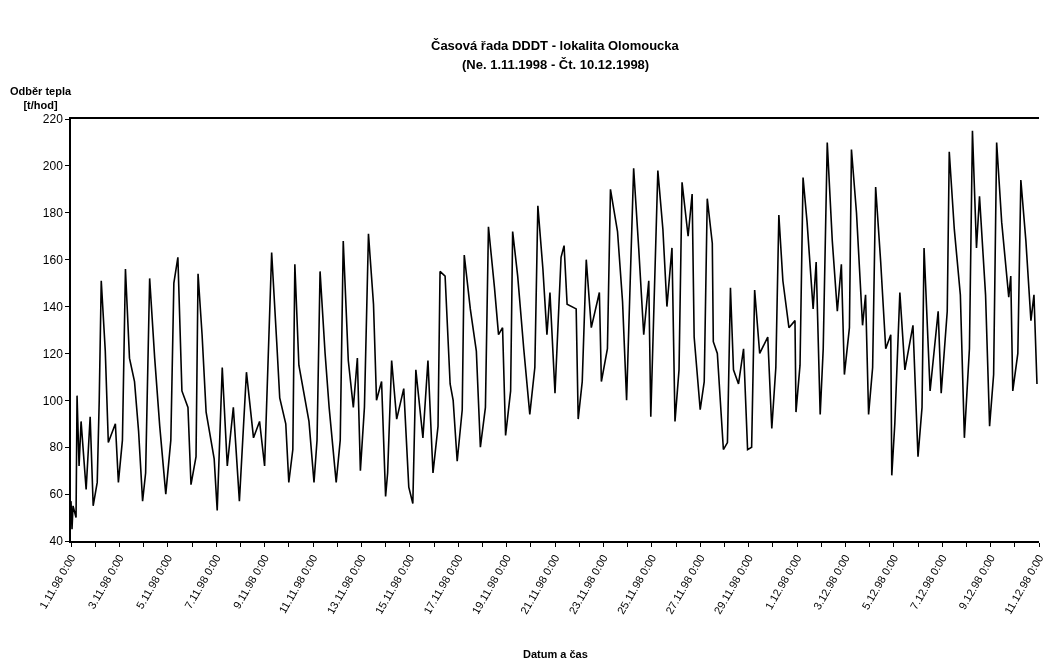 Image resolution: width=1055 pixels, height=661 pixels. I want to click on y-tick-label: 220, so click(53, 119).